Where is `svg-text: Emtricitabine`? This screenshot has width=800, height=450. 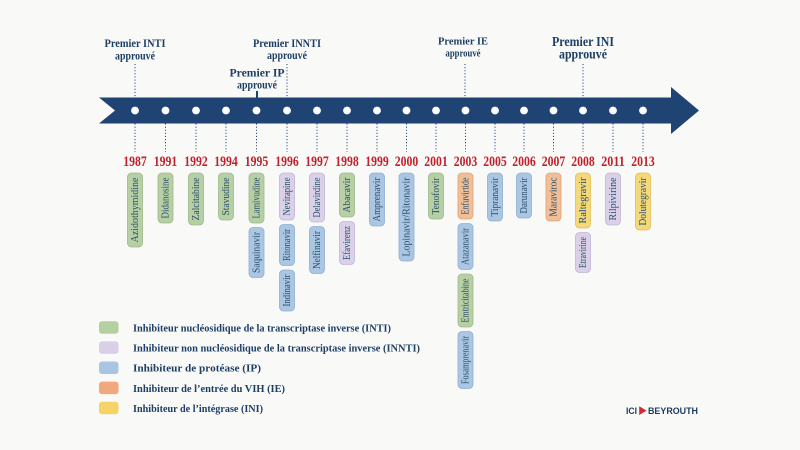
svg-text: Emtricitabine is located at coordinates (466, 300).